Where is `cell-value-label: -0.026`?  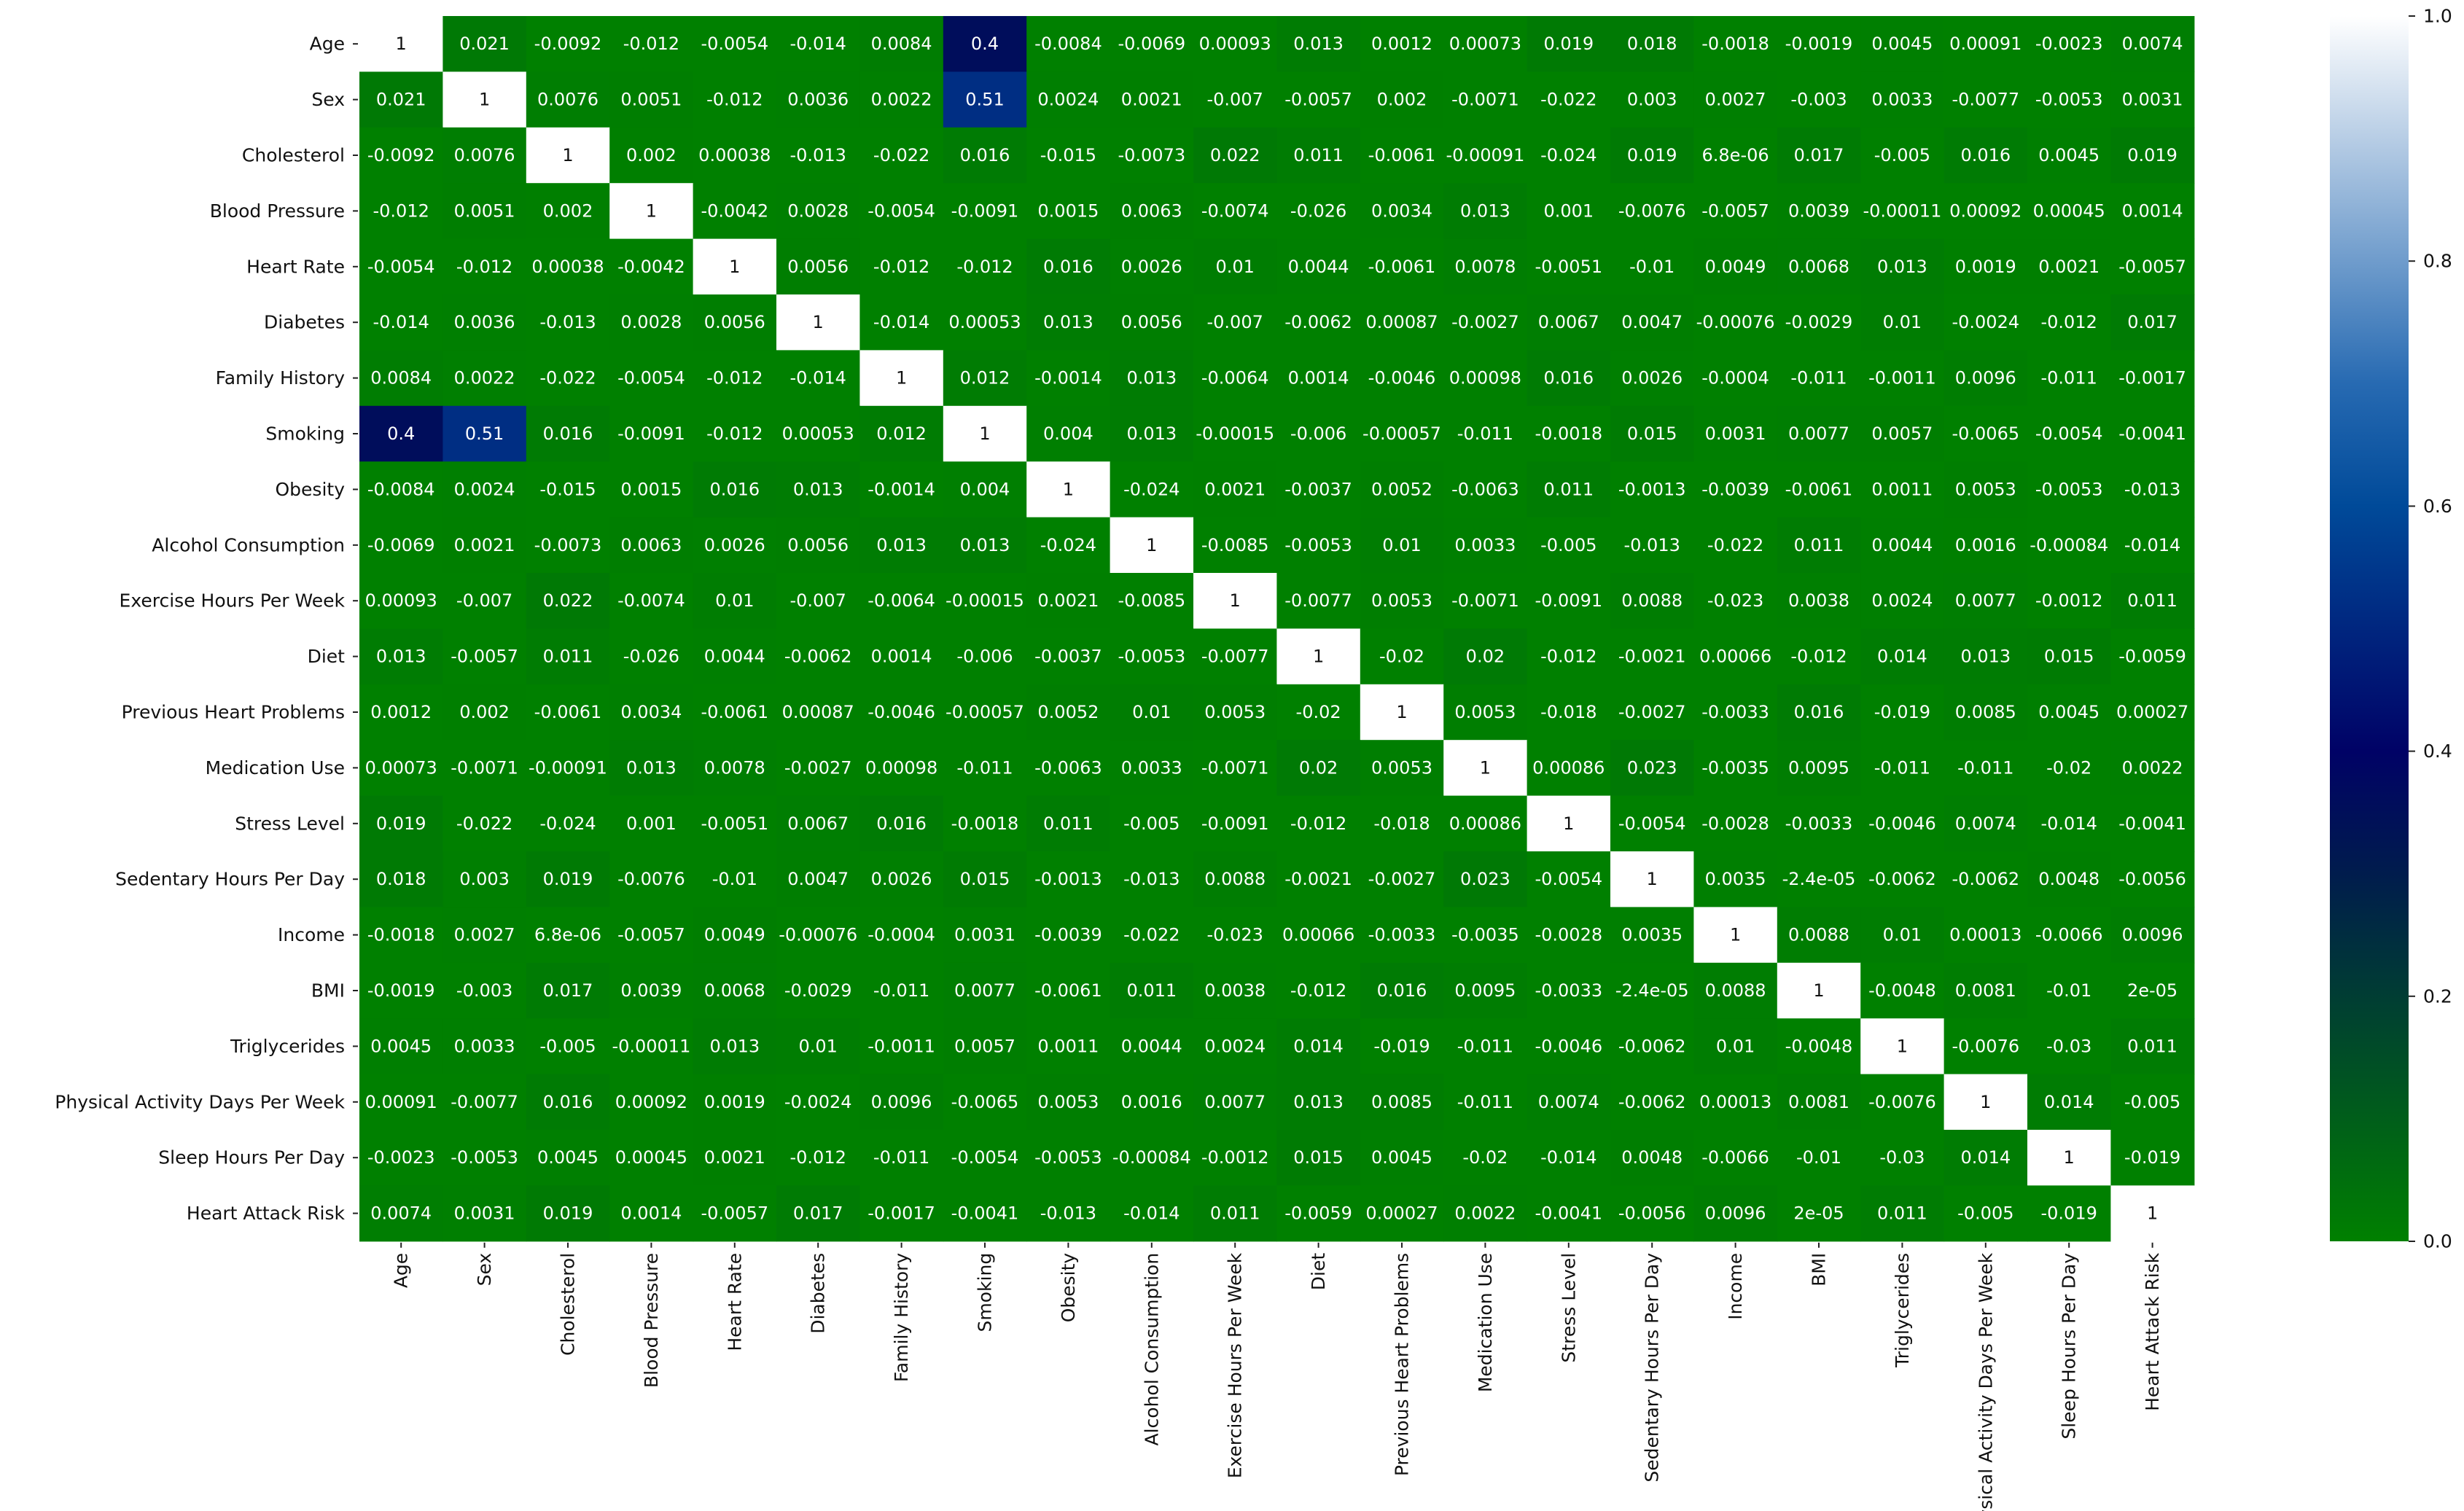
cell-value-label: -0.026 is located at coordinates (1318, 210).